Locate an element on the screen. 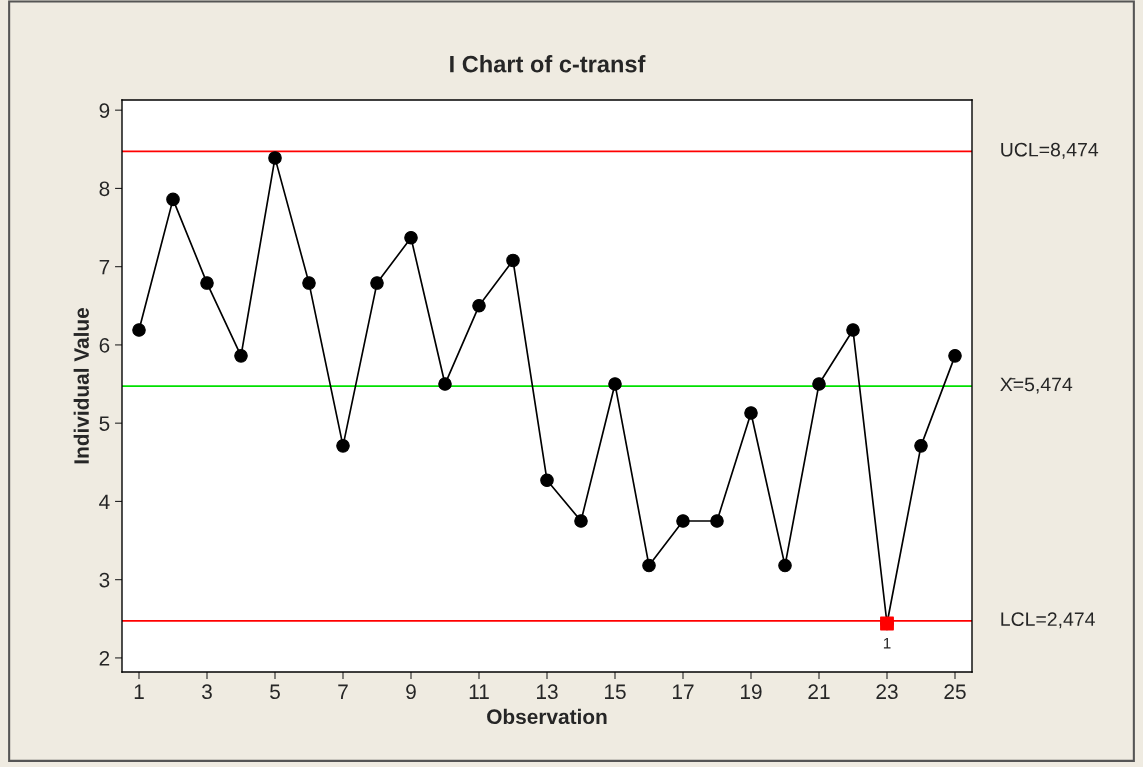 The height and width of the screenshot is (767, 1143). y-tick-label: 4 is located at coordinates (104, 501).